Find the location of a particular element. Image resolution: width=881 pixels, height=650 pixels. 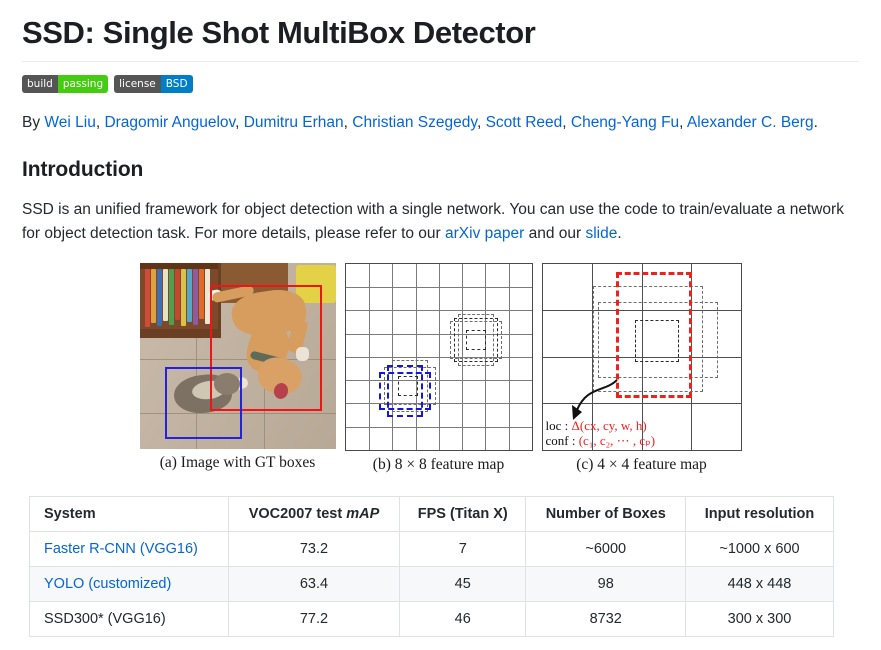

column-header-resolution: Input resolution is located at coordinates (759, 514).